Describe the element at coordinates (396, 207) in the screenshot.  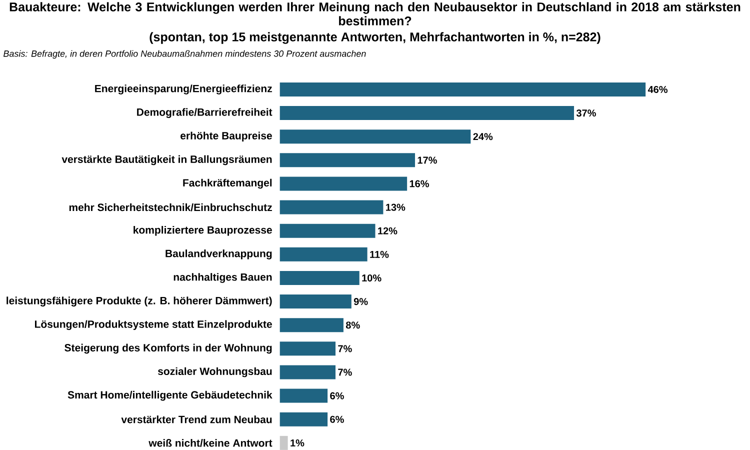
I see `data-label: 13%` at that location.